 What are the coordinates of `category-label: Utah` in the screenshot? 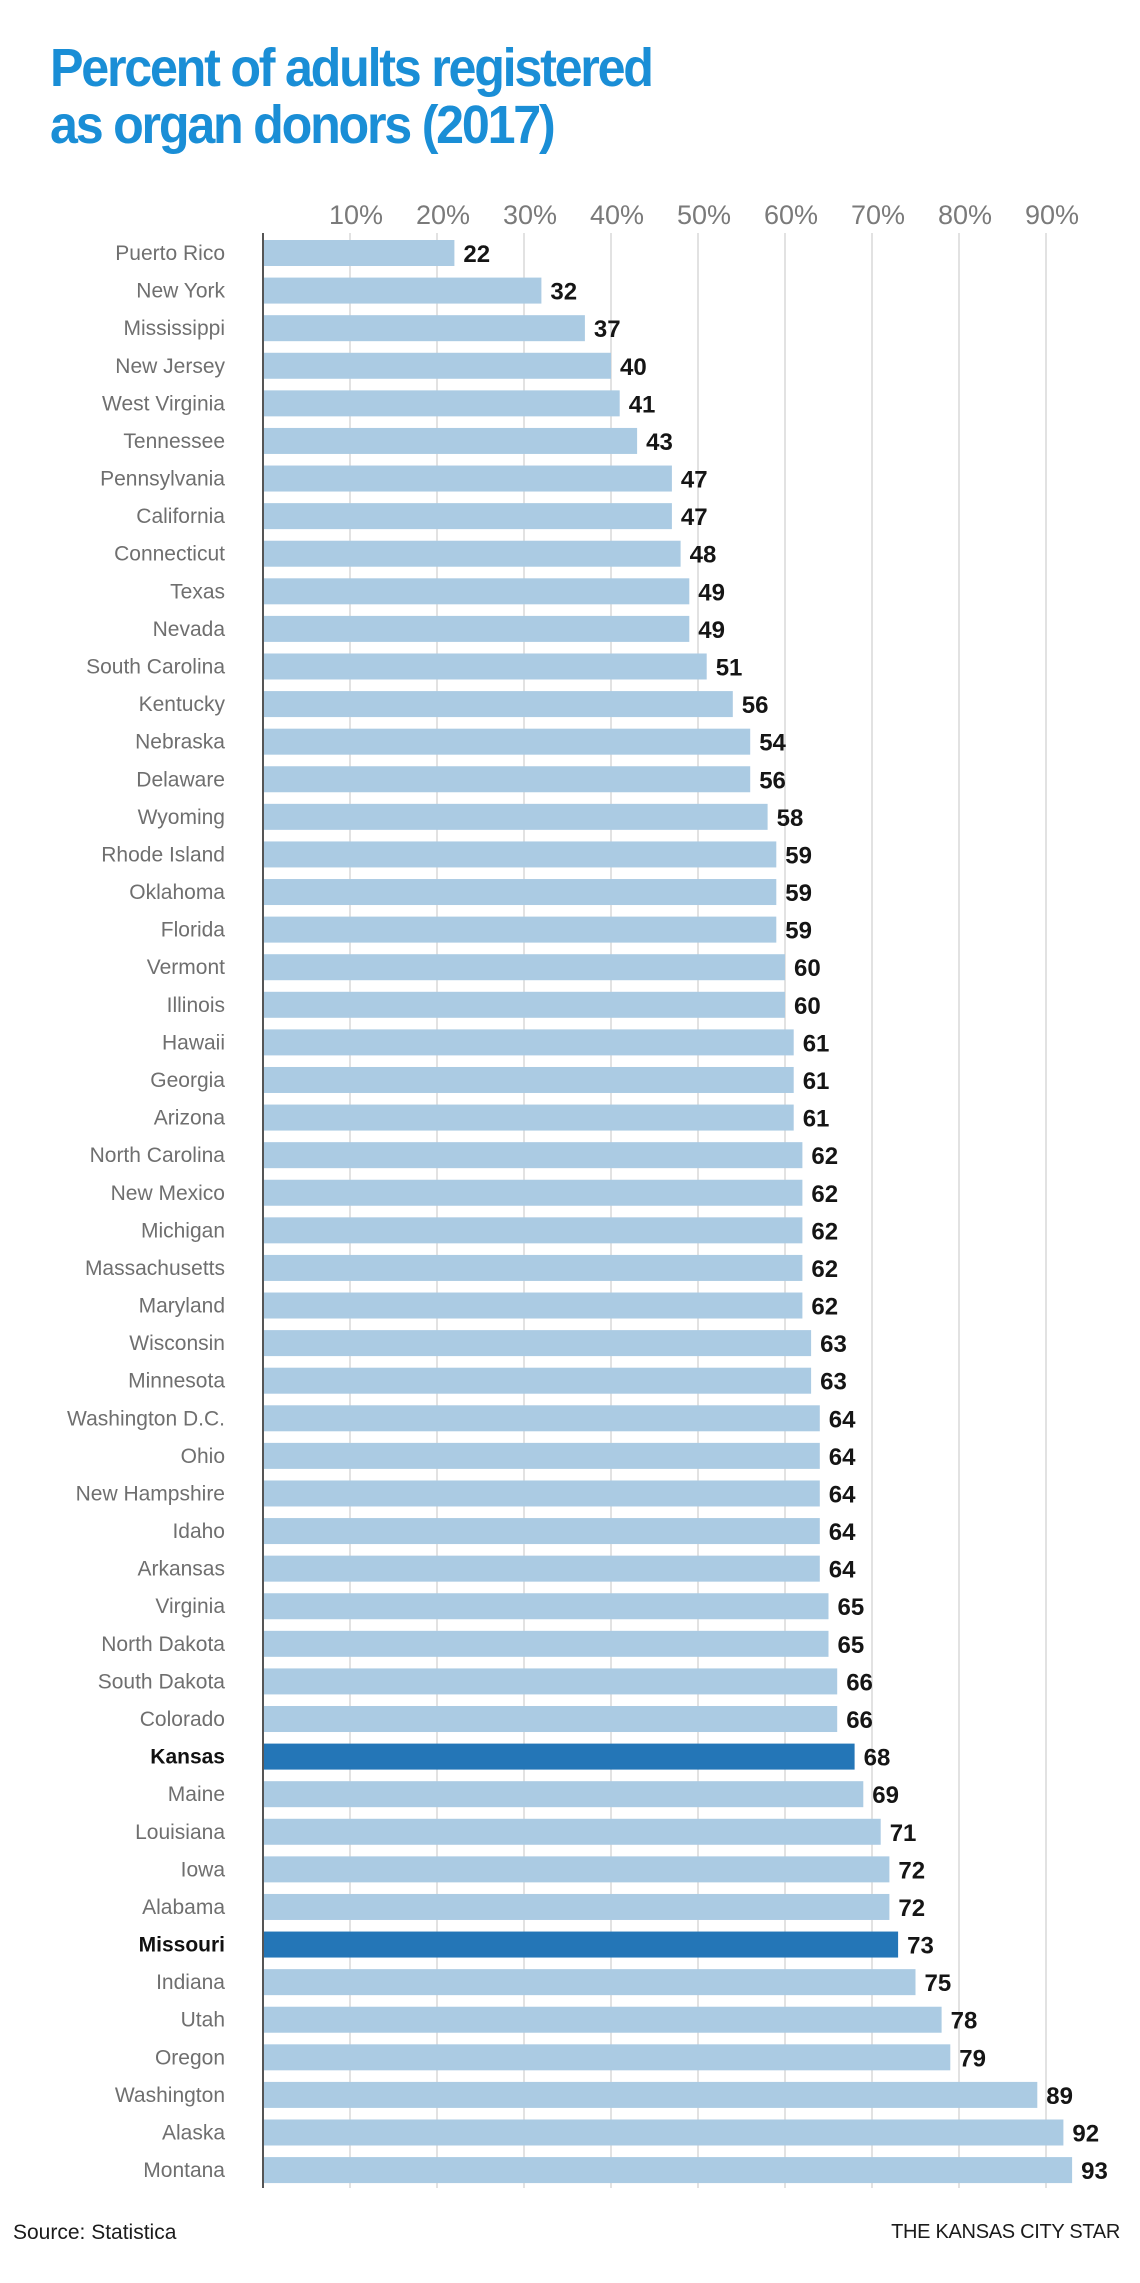 It's located at (203, 2020).